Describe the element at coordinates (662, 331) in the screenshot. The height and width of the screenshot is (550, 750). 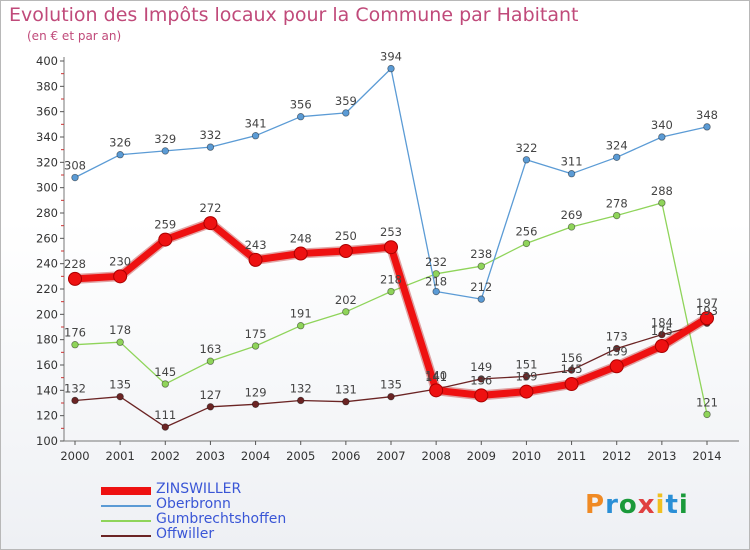
I see `data-label-zinswiller: 175` at that location.